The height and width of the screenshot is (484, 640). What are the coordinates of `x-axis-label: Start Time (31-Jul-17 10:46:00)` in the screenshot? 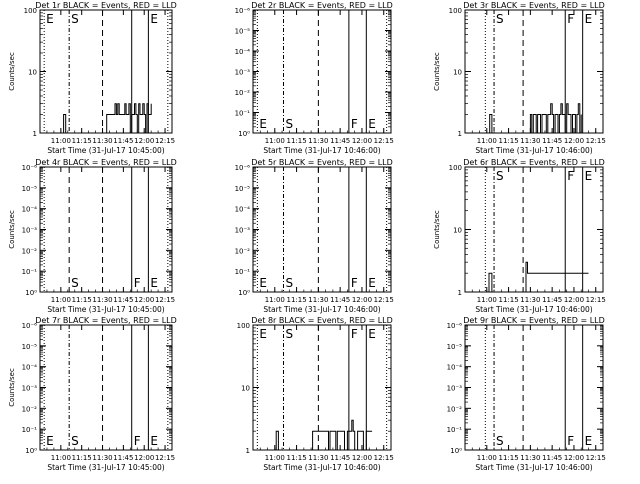 It's located at (321, 309).